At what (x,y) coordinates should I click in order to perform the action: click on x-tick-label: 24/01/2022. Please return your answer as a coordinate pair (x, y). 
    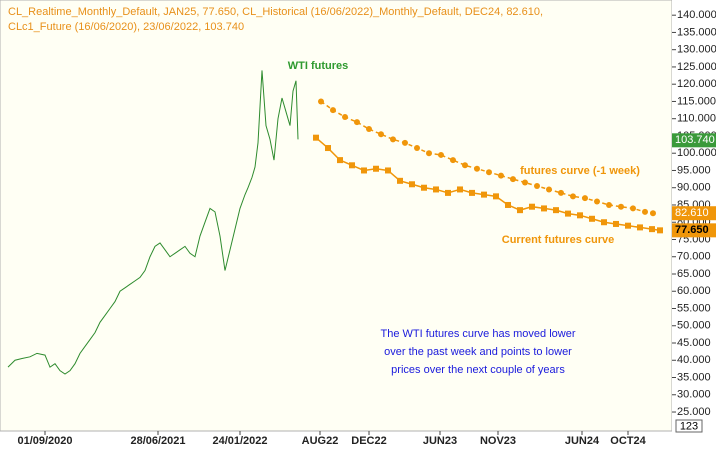
    Looking at the image, I should click on (239, 441).